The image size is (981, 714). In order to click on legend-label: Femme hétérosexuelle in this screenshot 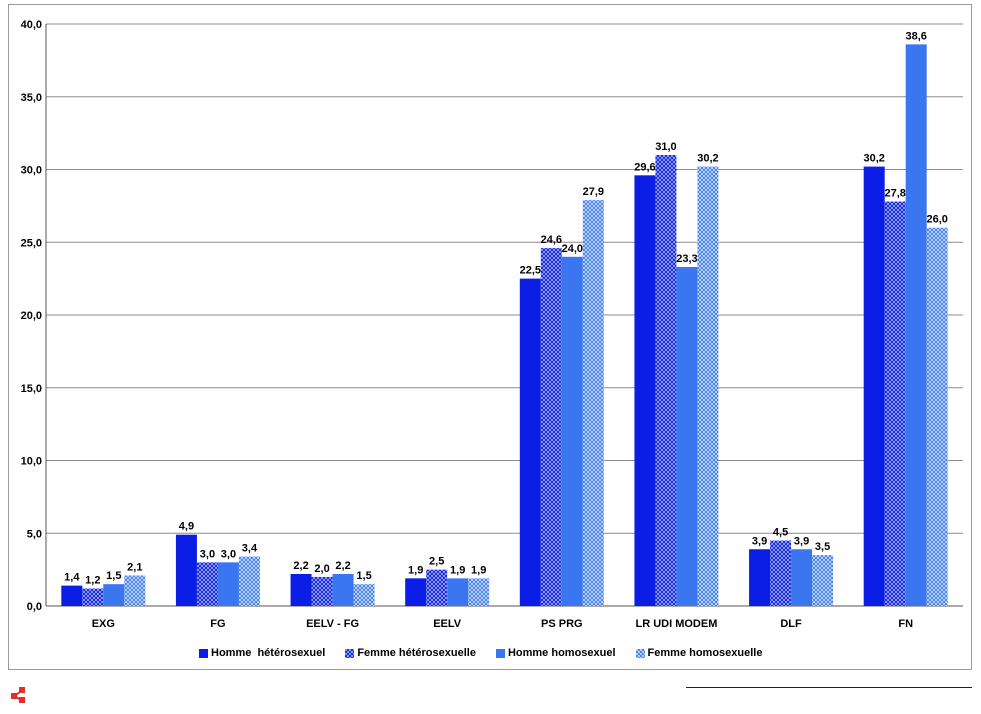, I will do `click(416, 653)`.